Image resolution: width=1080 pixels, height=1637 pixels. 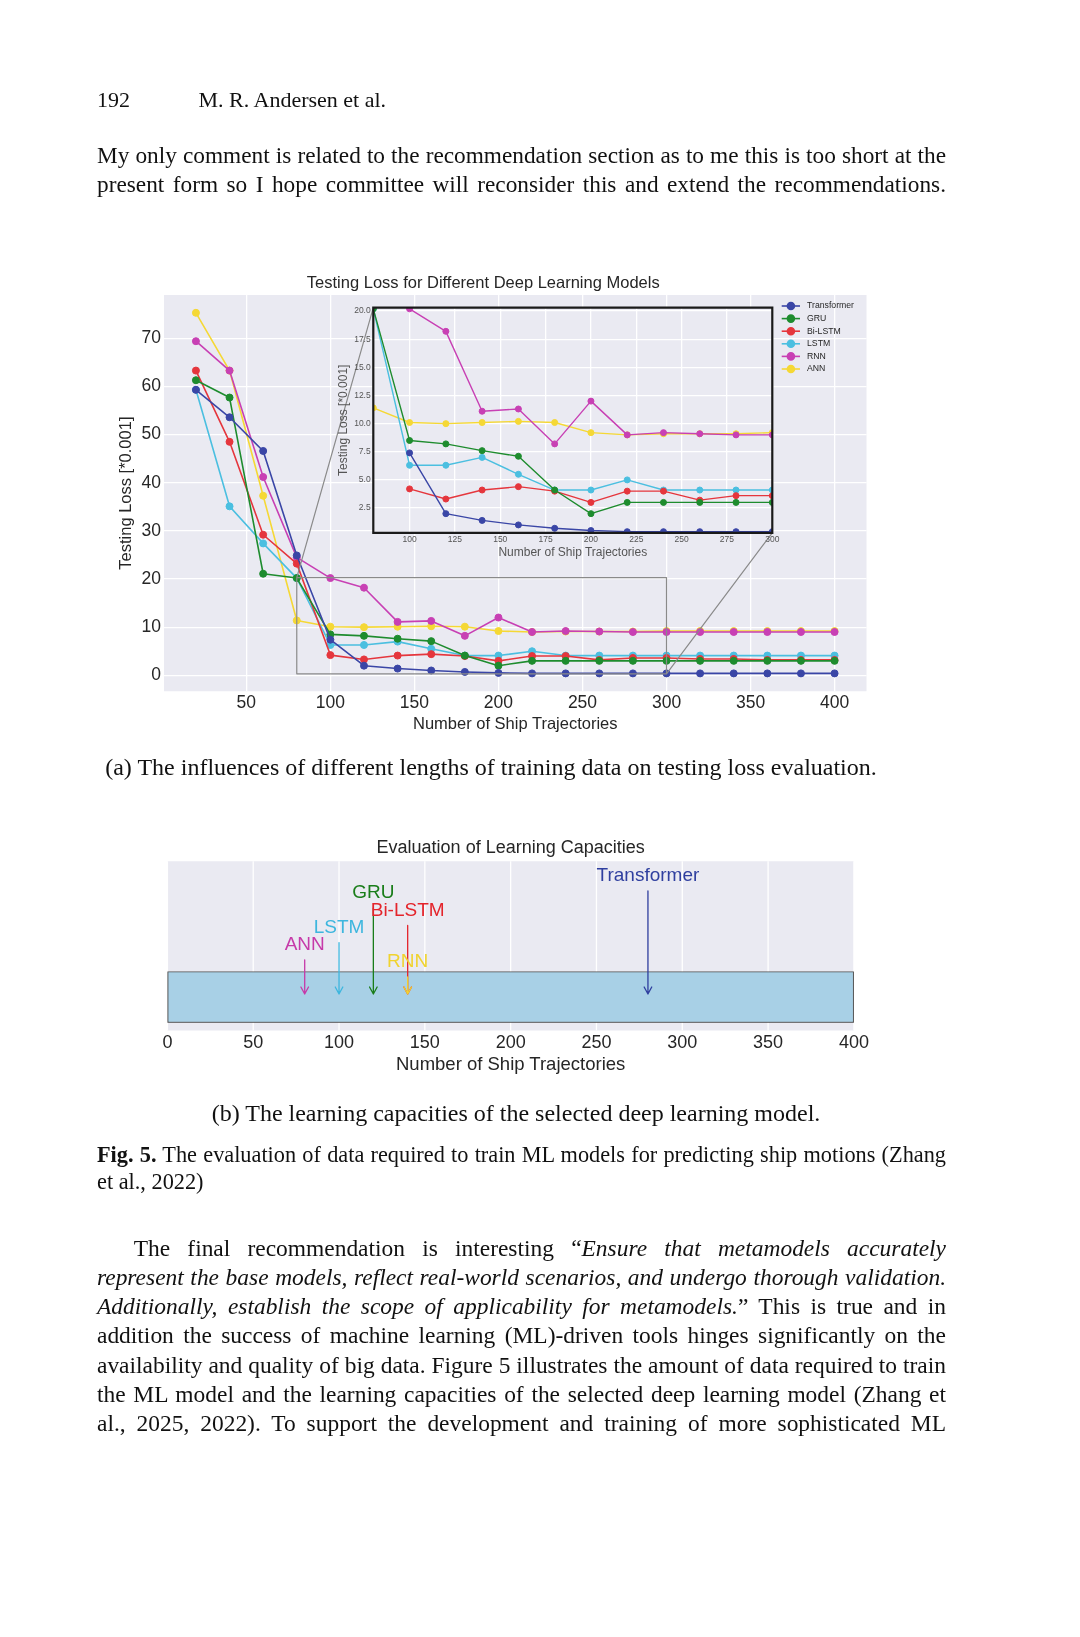 I want to click on text: (b) The learning capacities of the selected deep learning model., so click(x=516, y=1113).